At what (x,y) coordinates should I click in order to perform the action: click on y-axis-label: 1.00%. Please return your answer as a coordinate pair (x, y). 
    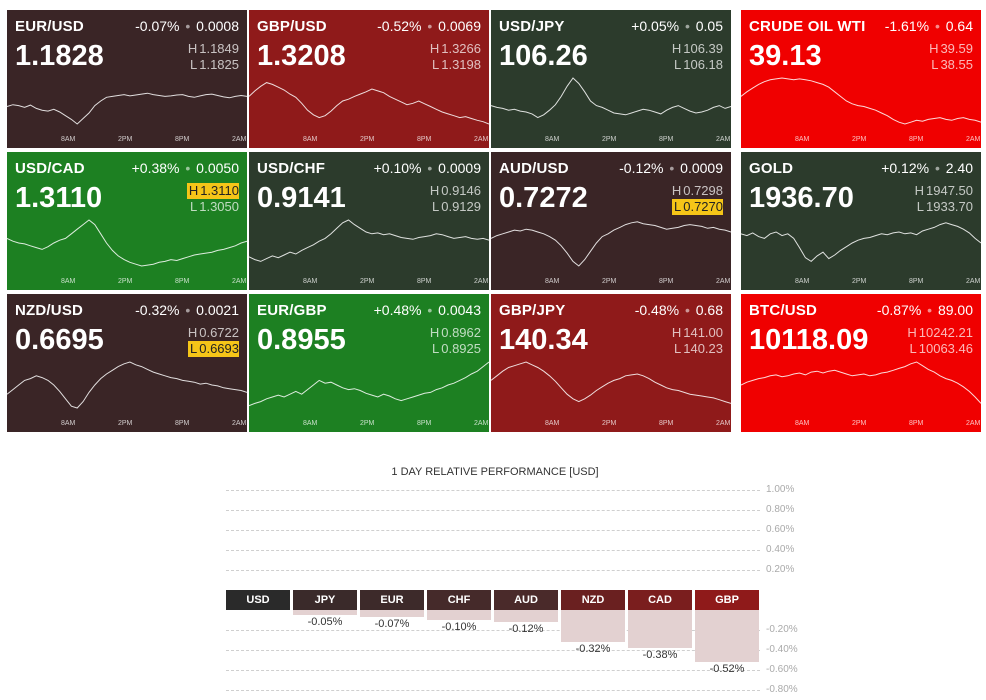
    Looking at the image, I should click on (780, 489).